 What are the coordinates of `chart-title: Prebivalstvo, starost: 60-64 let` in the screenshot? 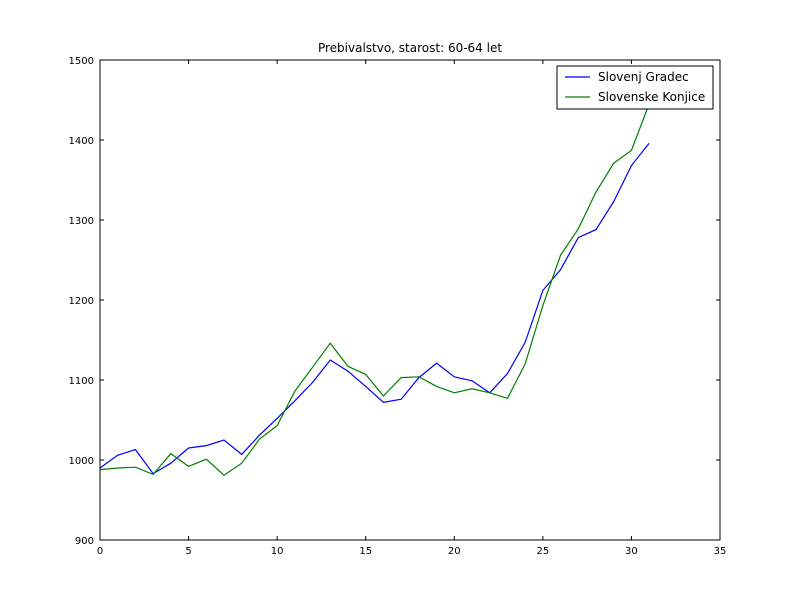 It's located at (410, 48).